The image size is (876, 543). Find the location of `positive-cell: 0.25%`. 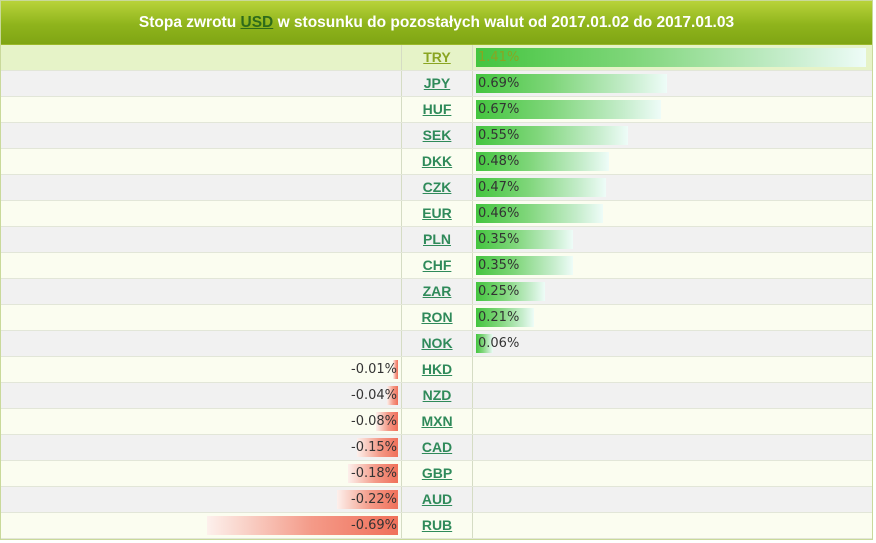

positive-cell: 0.25% is located at coordinates (672, 291).